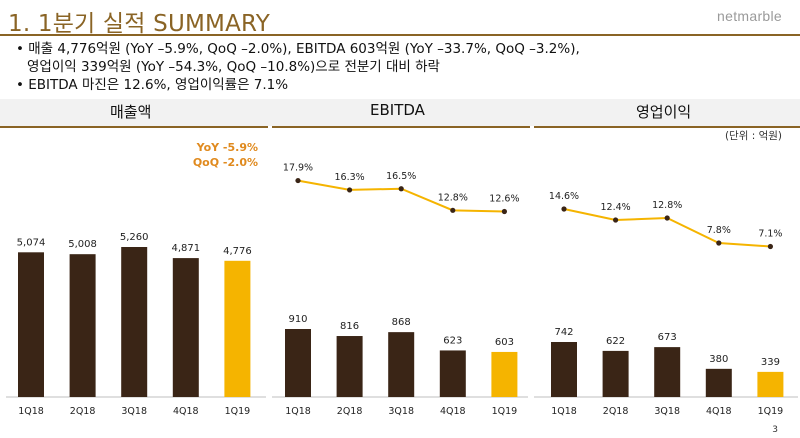 This screenshot has width=800, height=438. I want to click on ebitda-bar-1q19, so click(504, 374).